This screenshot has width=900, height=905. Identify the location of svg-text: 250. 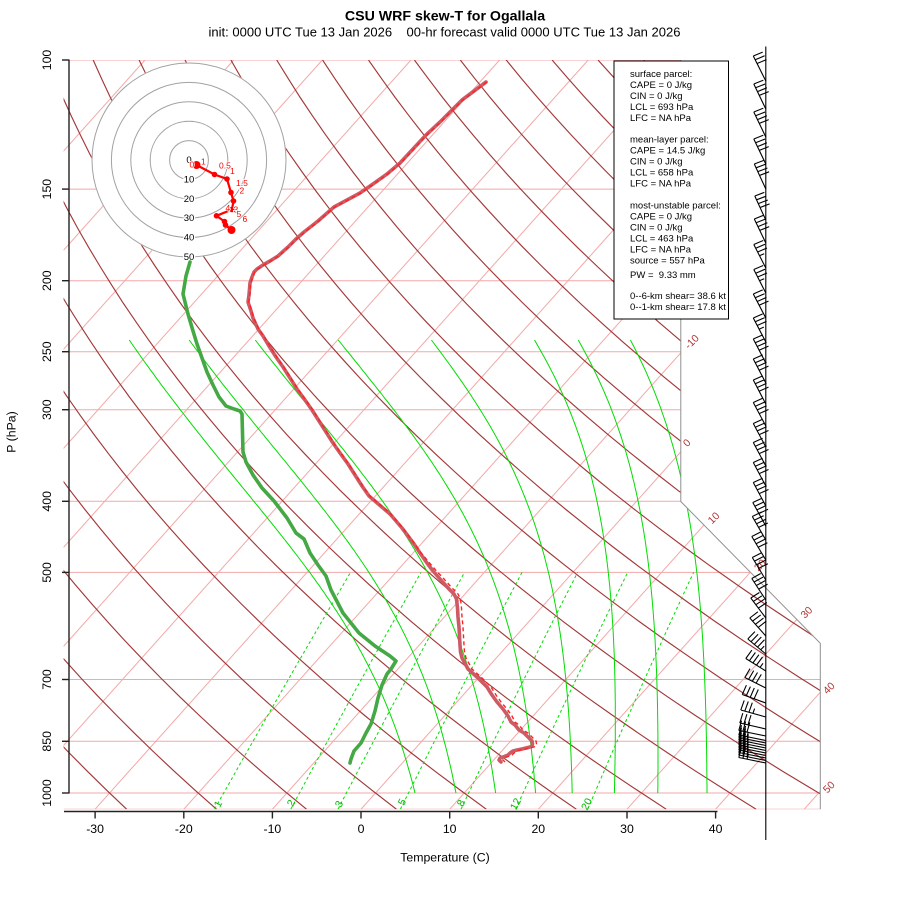
(47, 351).